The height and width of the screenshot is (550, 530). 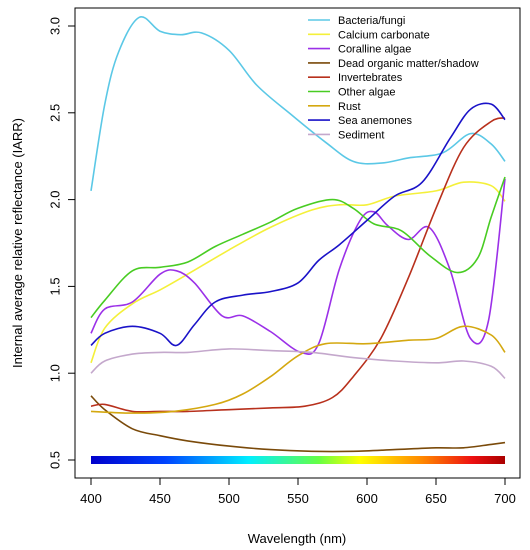 I want to click on legend-label-1: Calcium carbonate, so click(x=384, y=35).